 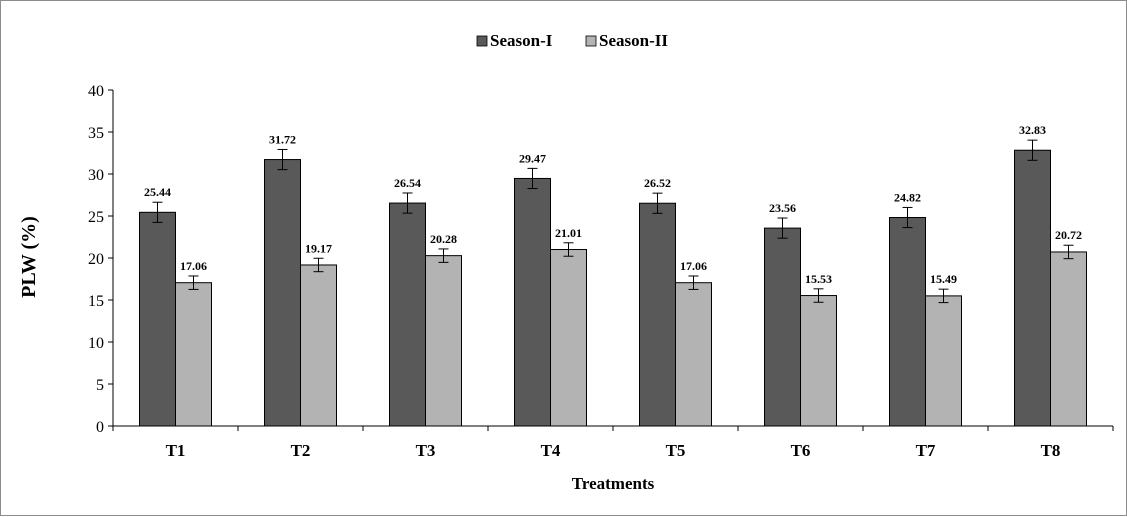 What do you see at coordinates (29, 257) in the screenshot?
I see `y-axis-title: PLW (%)` at bounding box center [29, 257].